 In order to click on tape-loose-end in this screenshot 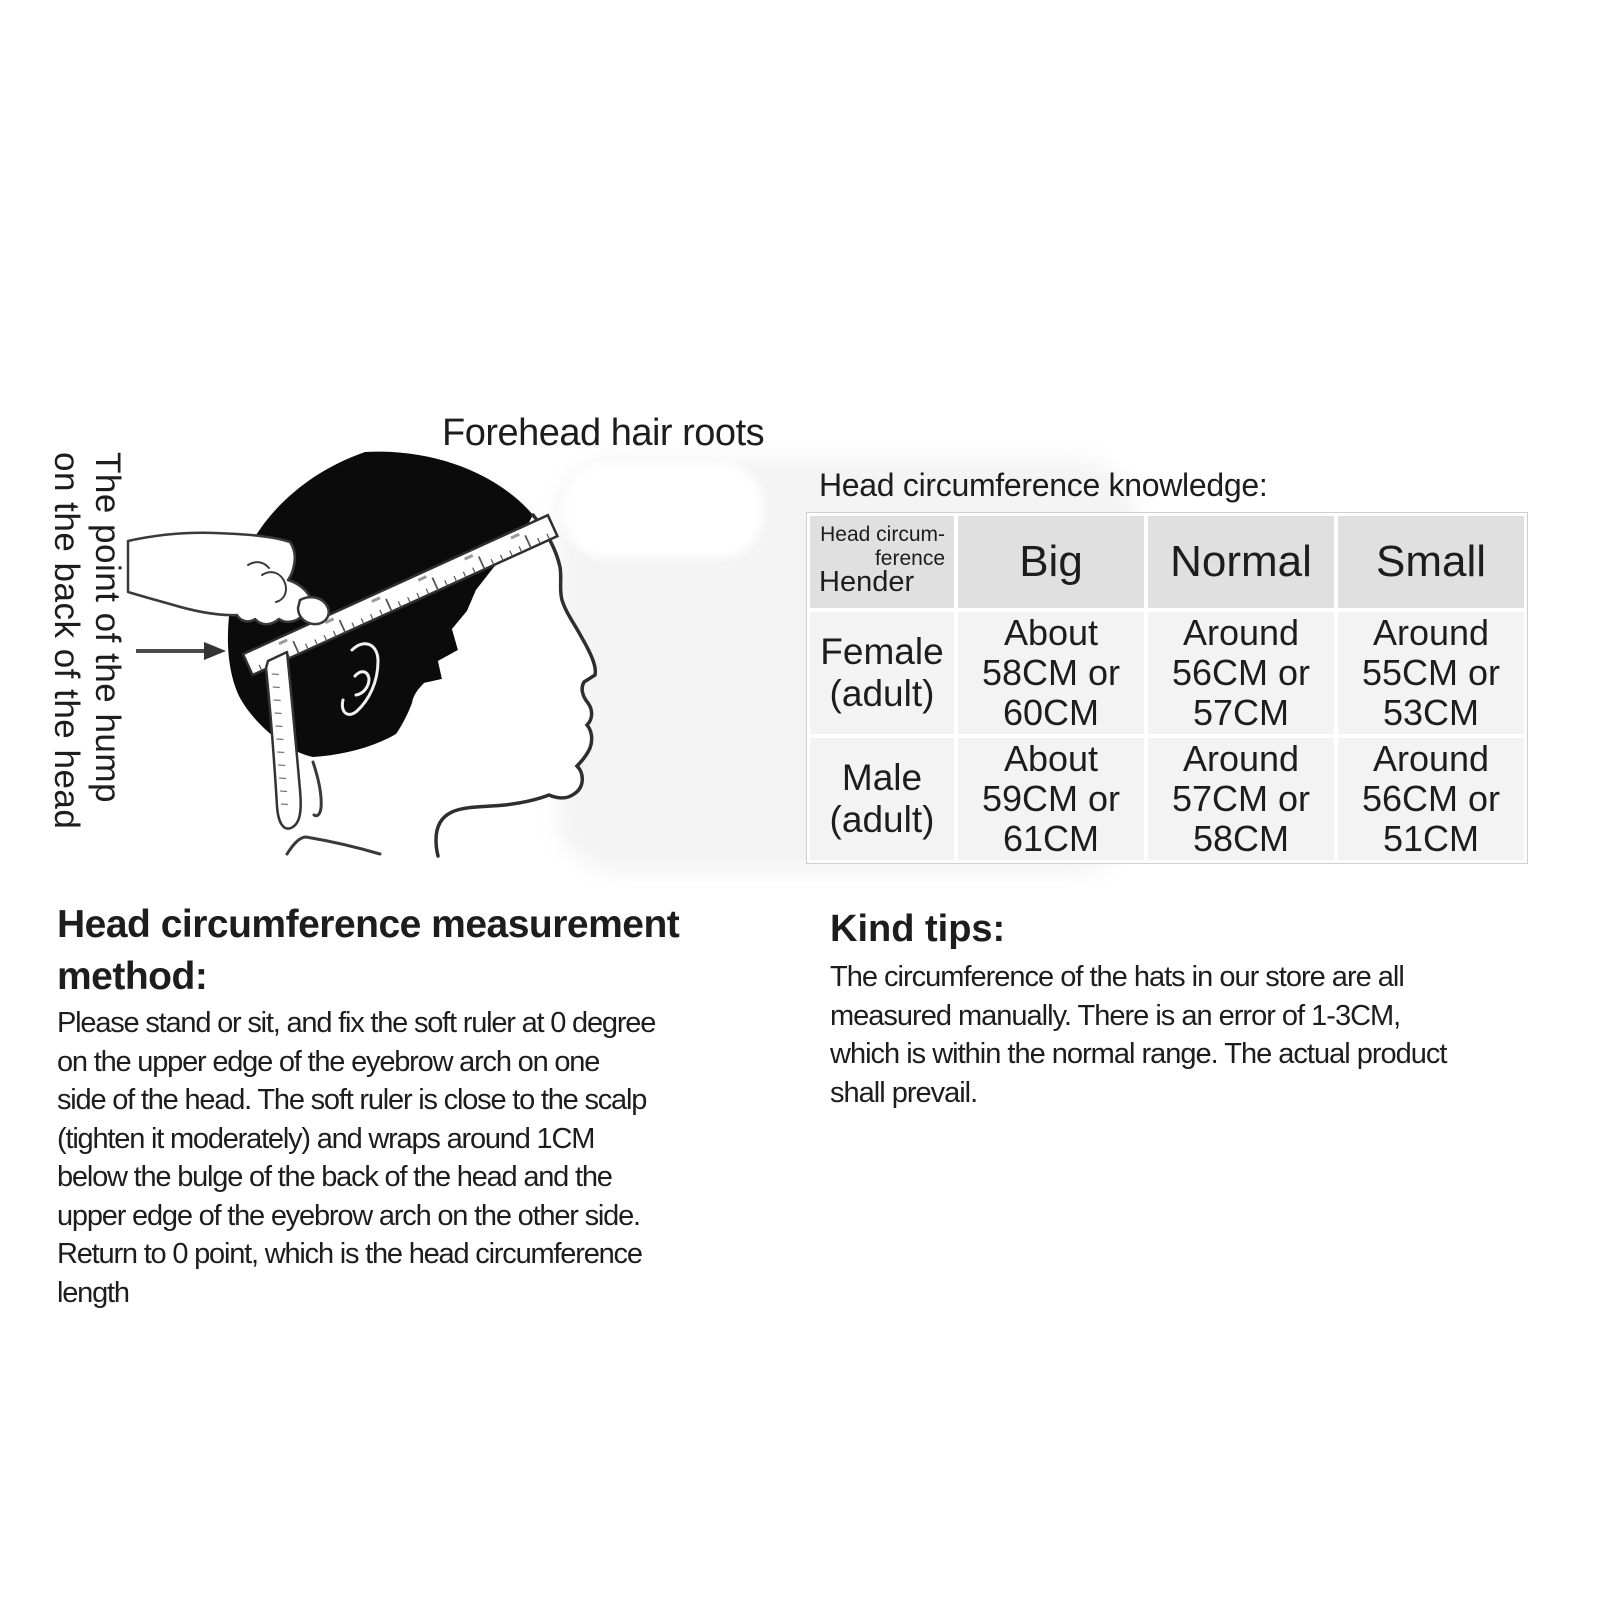, I will do `click(283, 740)`.